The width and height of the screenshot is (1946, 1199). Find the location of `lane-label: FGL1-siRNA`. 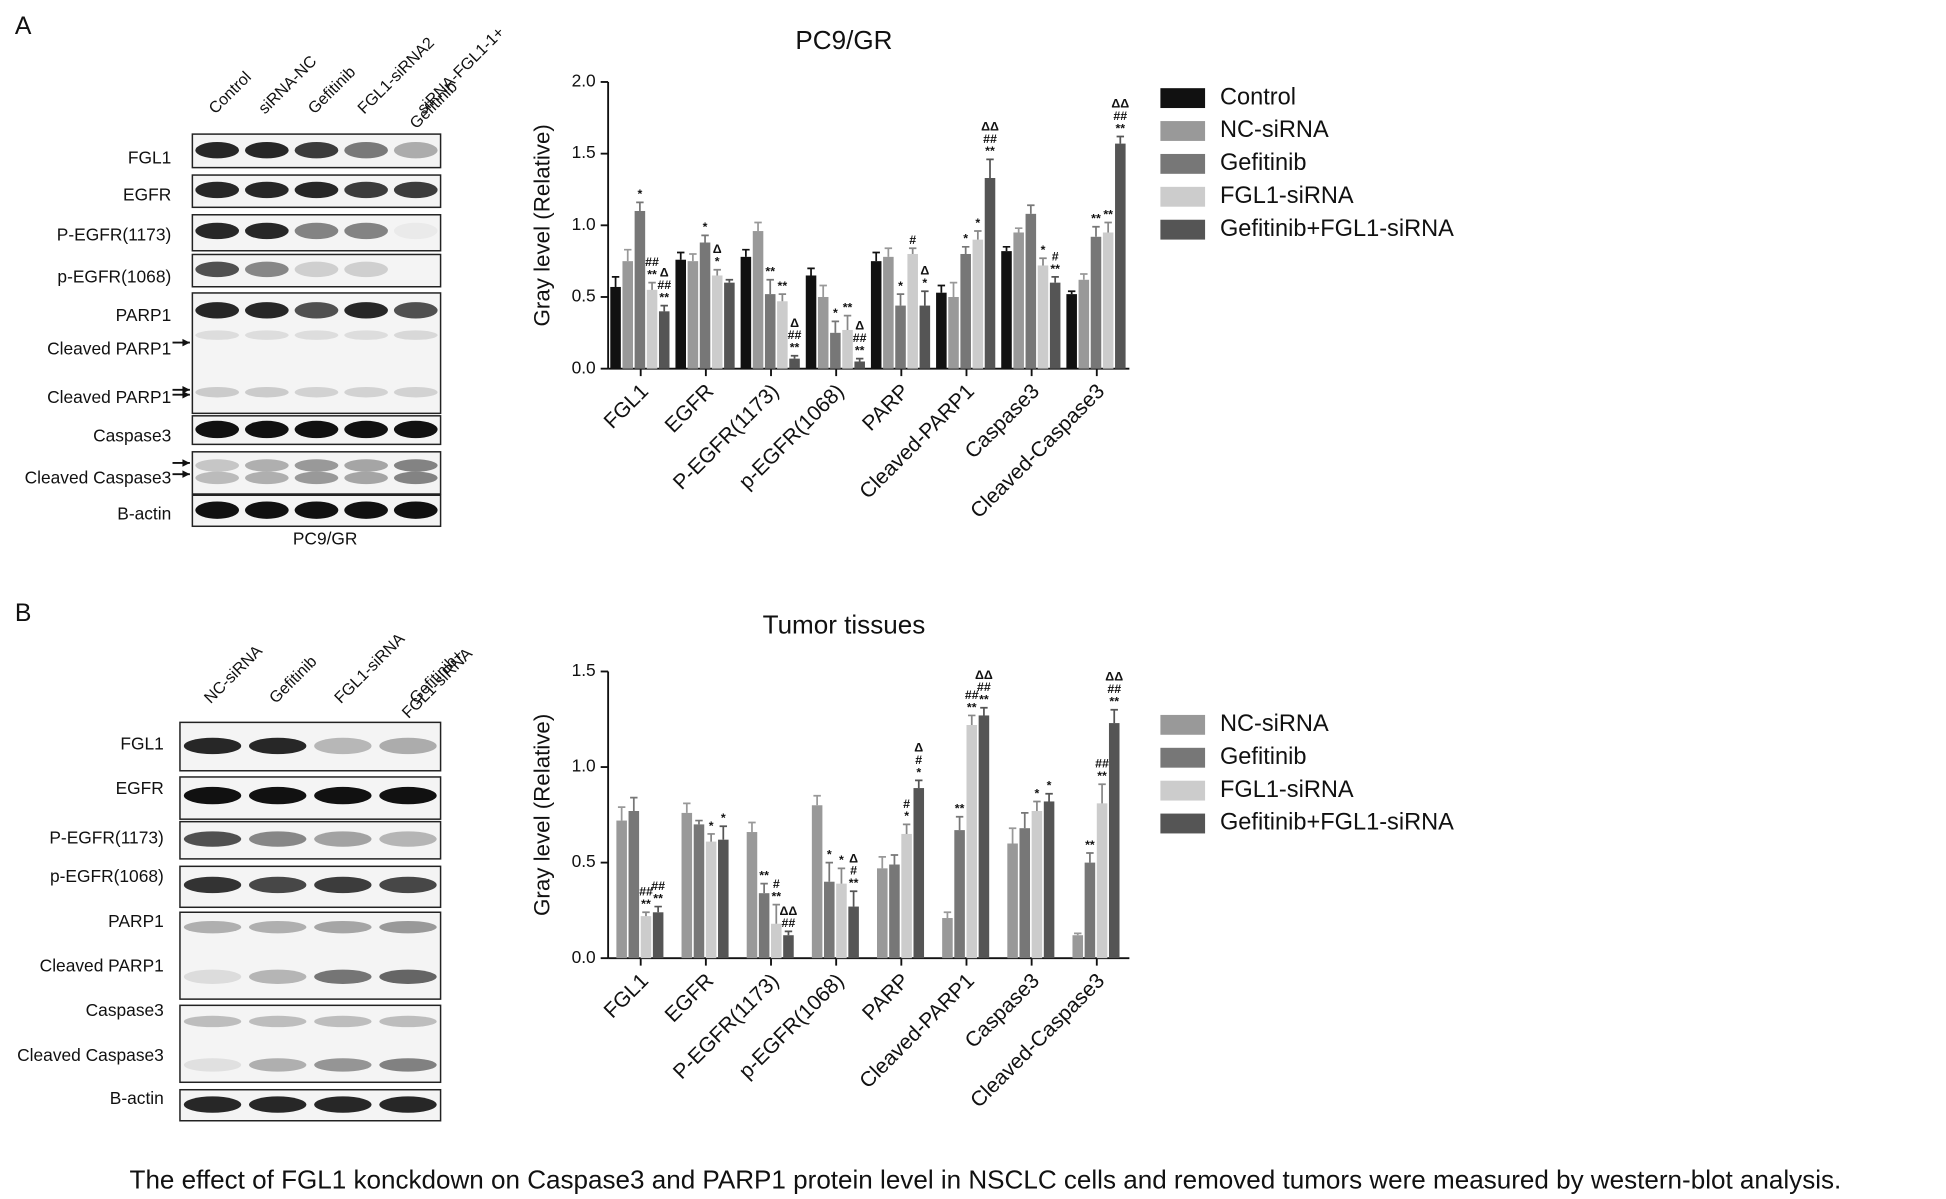

lane-label: FGL1-siRNA is located at coordinates (370, 669).